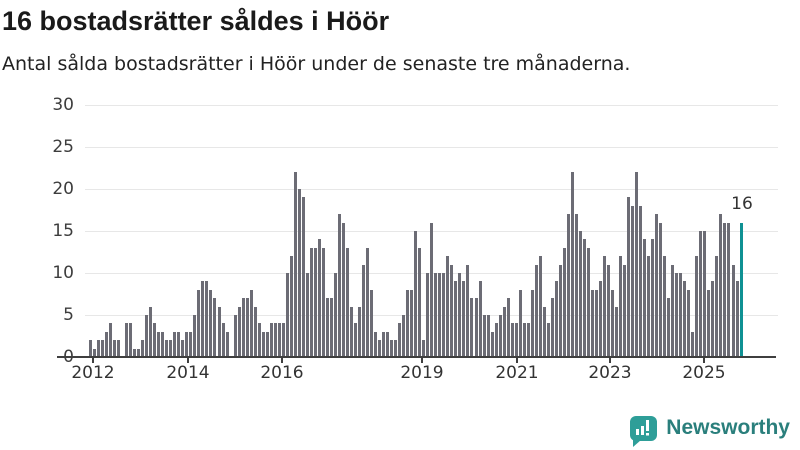 This screenshot has height=450, width=800. I want to click on x-tick-label-2016: 2016, so click(282, 373).